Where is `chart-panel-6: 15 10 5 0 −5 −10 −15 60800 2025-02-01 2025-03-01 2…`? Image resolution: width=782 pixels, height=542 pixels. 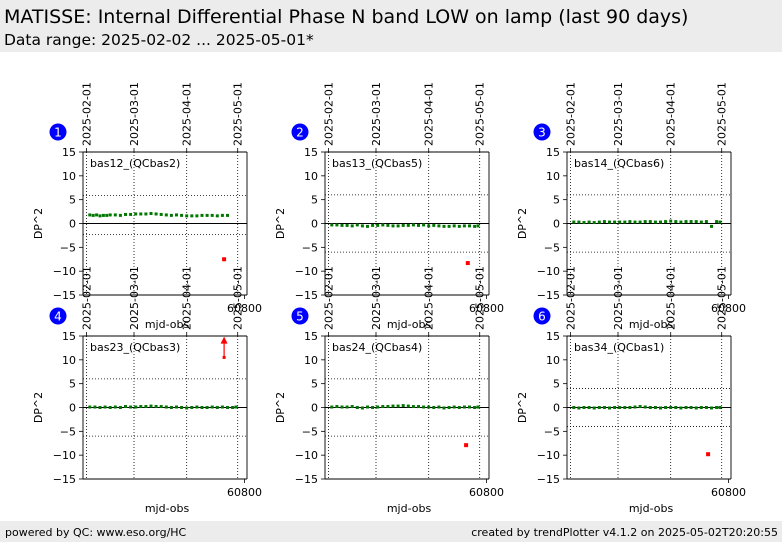 chart-panel-6: 15 10 5 0 −5 −10 −15 60800 2025-02-01 2025-03-01 2… is located at coordinates (631, 390).